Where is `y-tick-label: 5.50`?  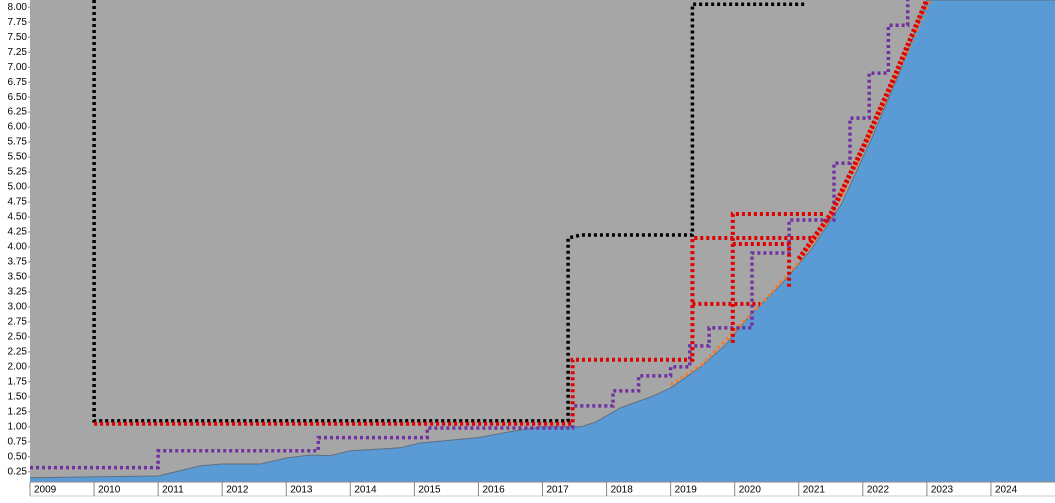
y-tick-label: 5.50 is located at coordinates (18, 157).